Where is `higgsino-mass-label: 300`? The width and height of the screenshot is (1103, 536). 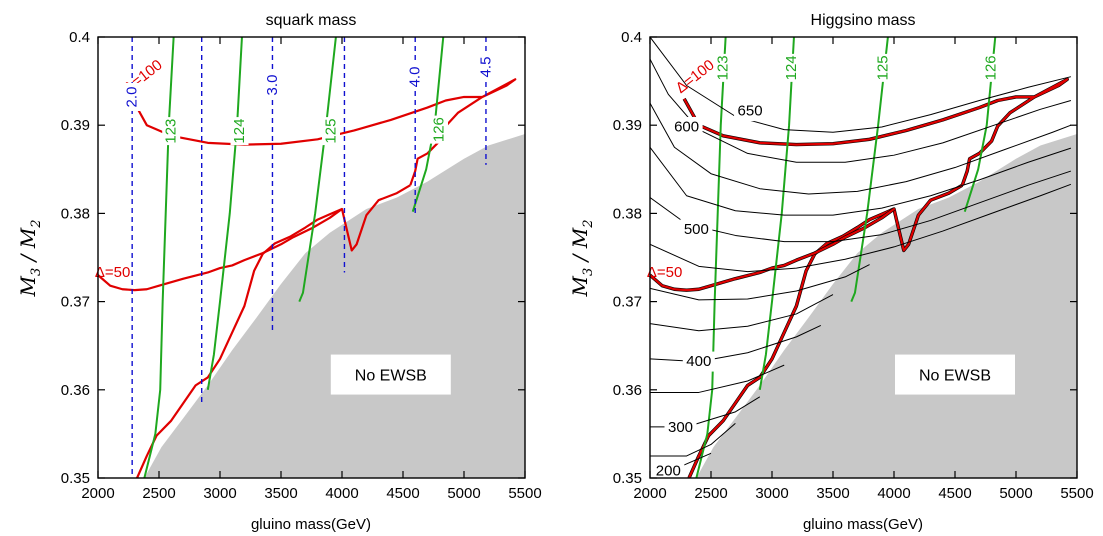
higgsino-mass-label: 300 is located at coordinates (680, 427).